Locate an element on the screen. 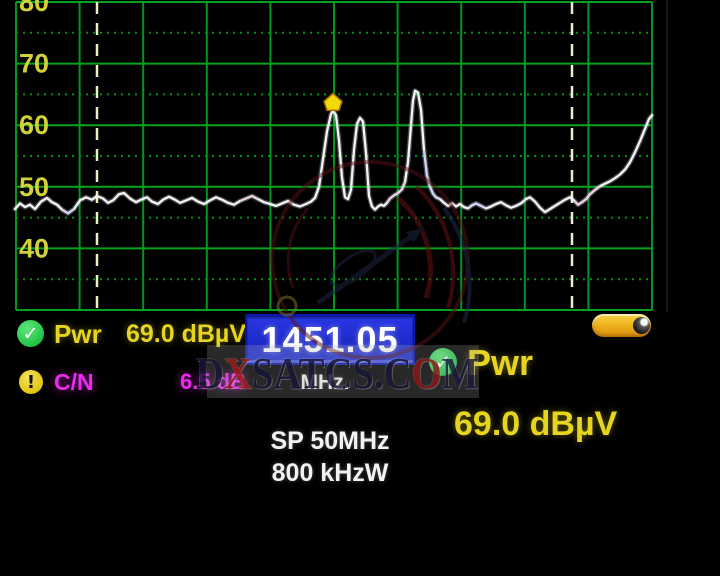 Image resolution: width=720 pixels, height=576 pixels. pwr-value: 69.0 dBµV is located at coordinates (185, 334).